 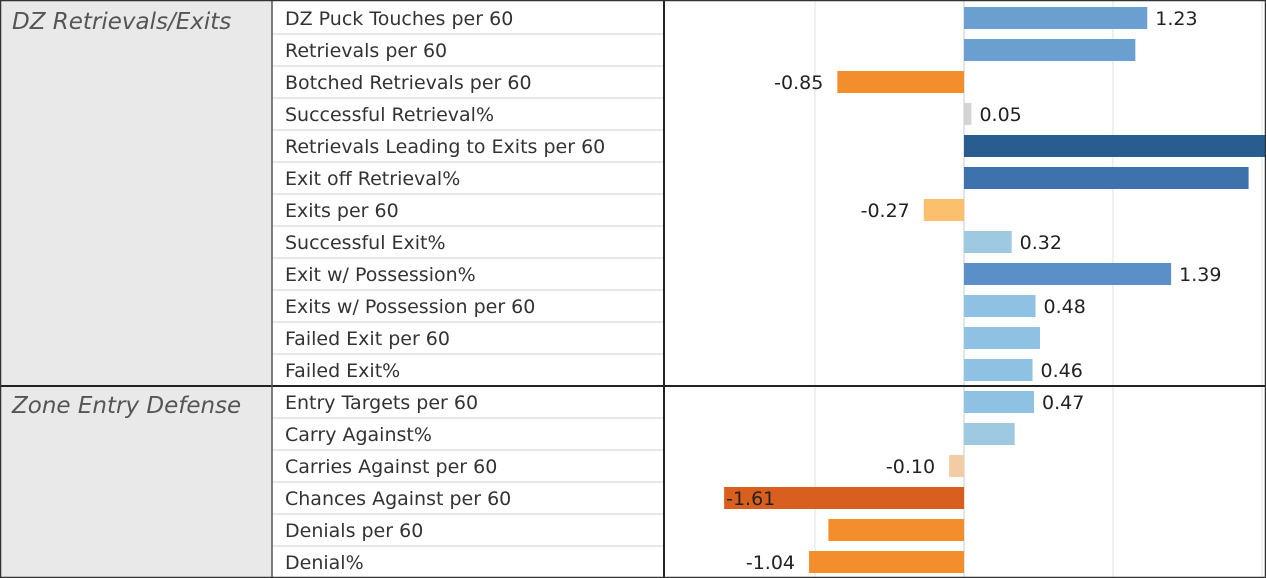 I want to click on value-label: 1.39, so click(x=1200, y=275).